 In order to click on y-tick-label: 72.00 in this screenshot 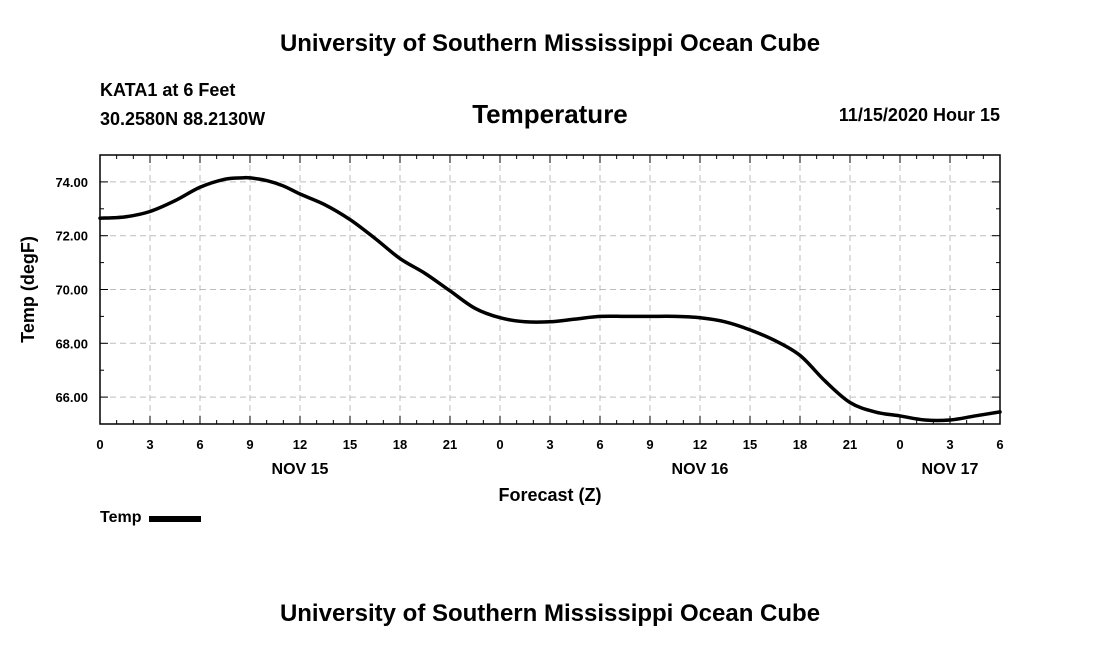, I will do `click(71, 236)`.